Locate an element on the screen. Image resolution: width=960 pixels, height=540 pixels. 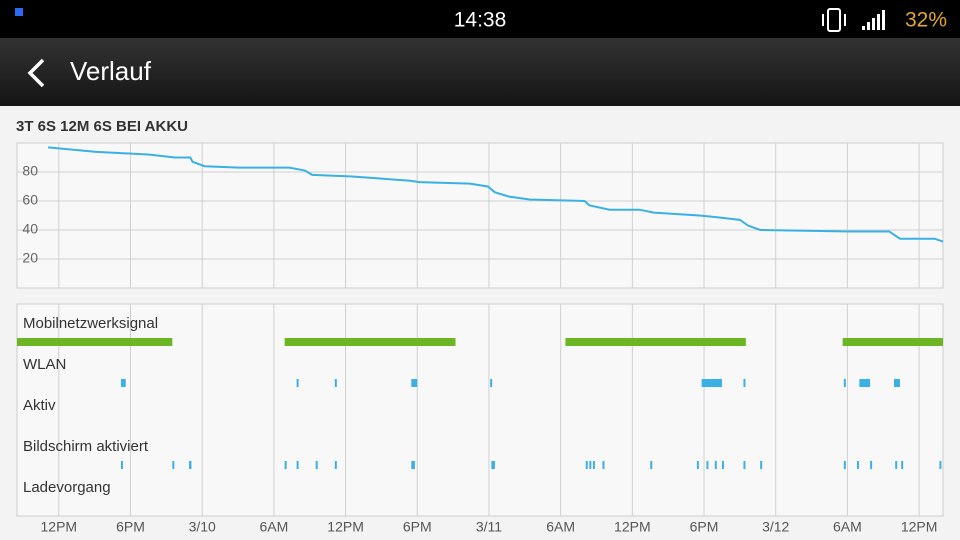
x-tick-label: 3/11 is located at coordinates (489, 527).